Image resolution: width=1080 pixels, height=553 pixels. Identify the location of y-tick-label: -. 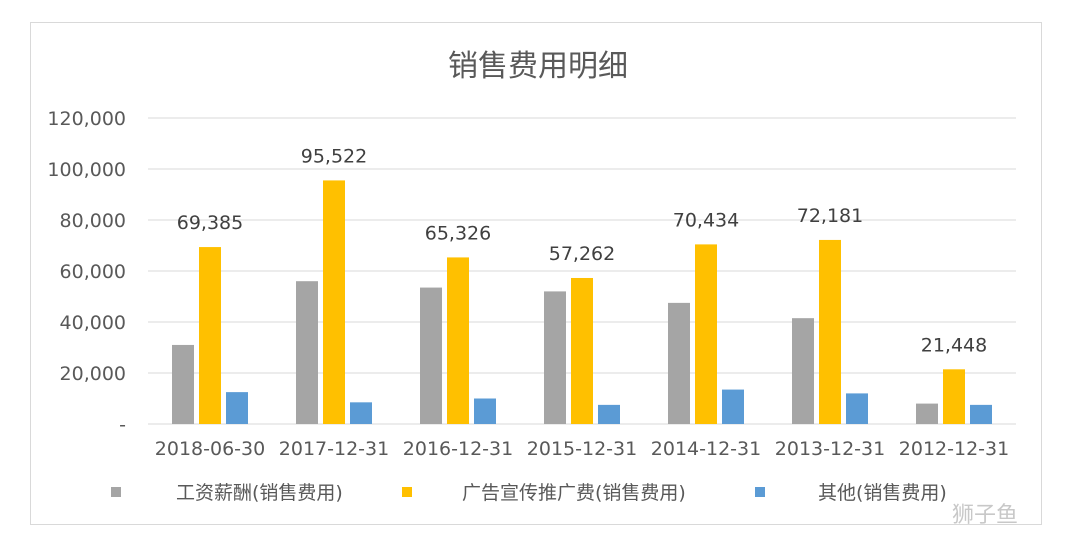
(122, 425).